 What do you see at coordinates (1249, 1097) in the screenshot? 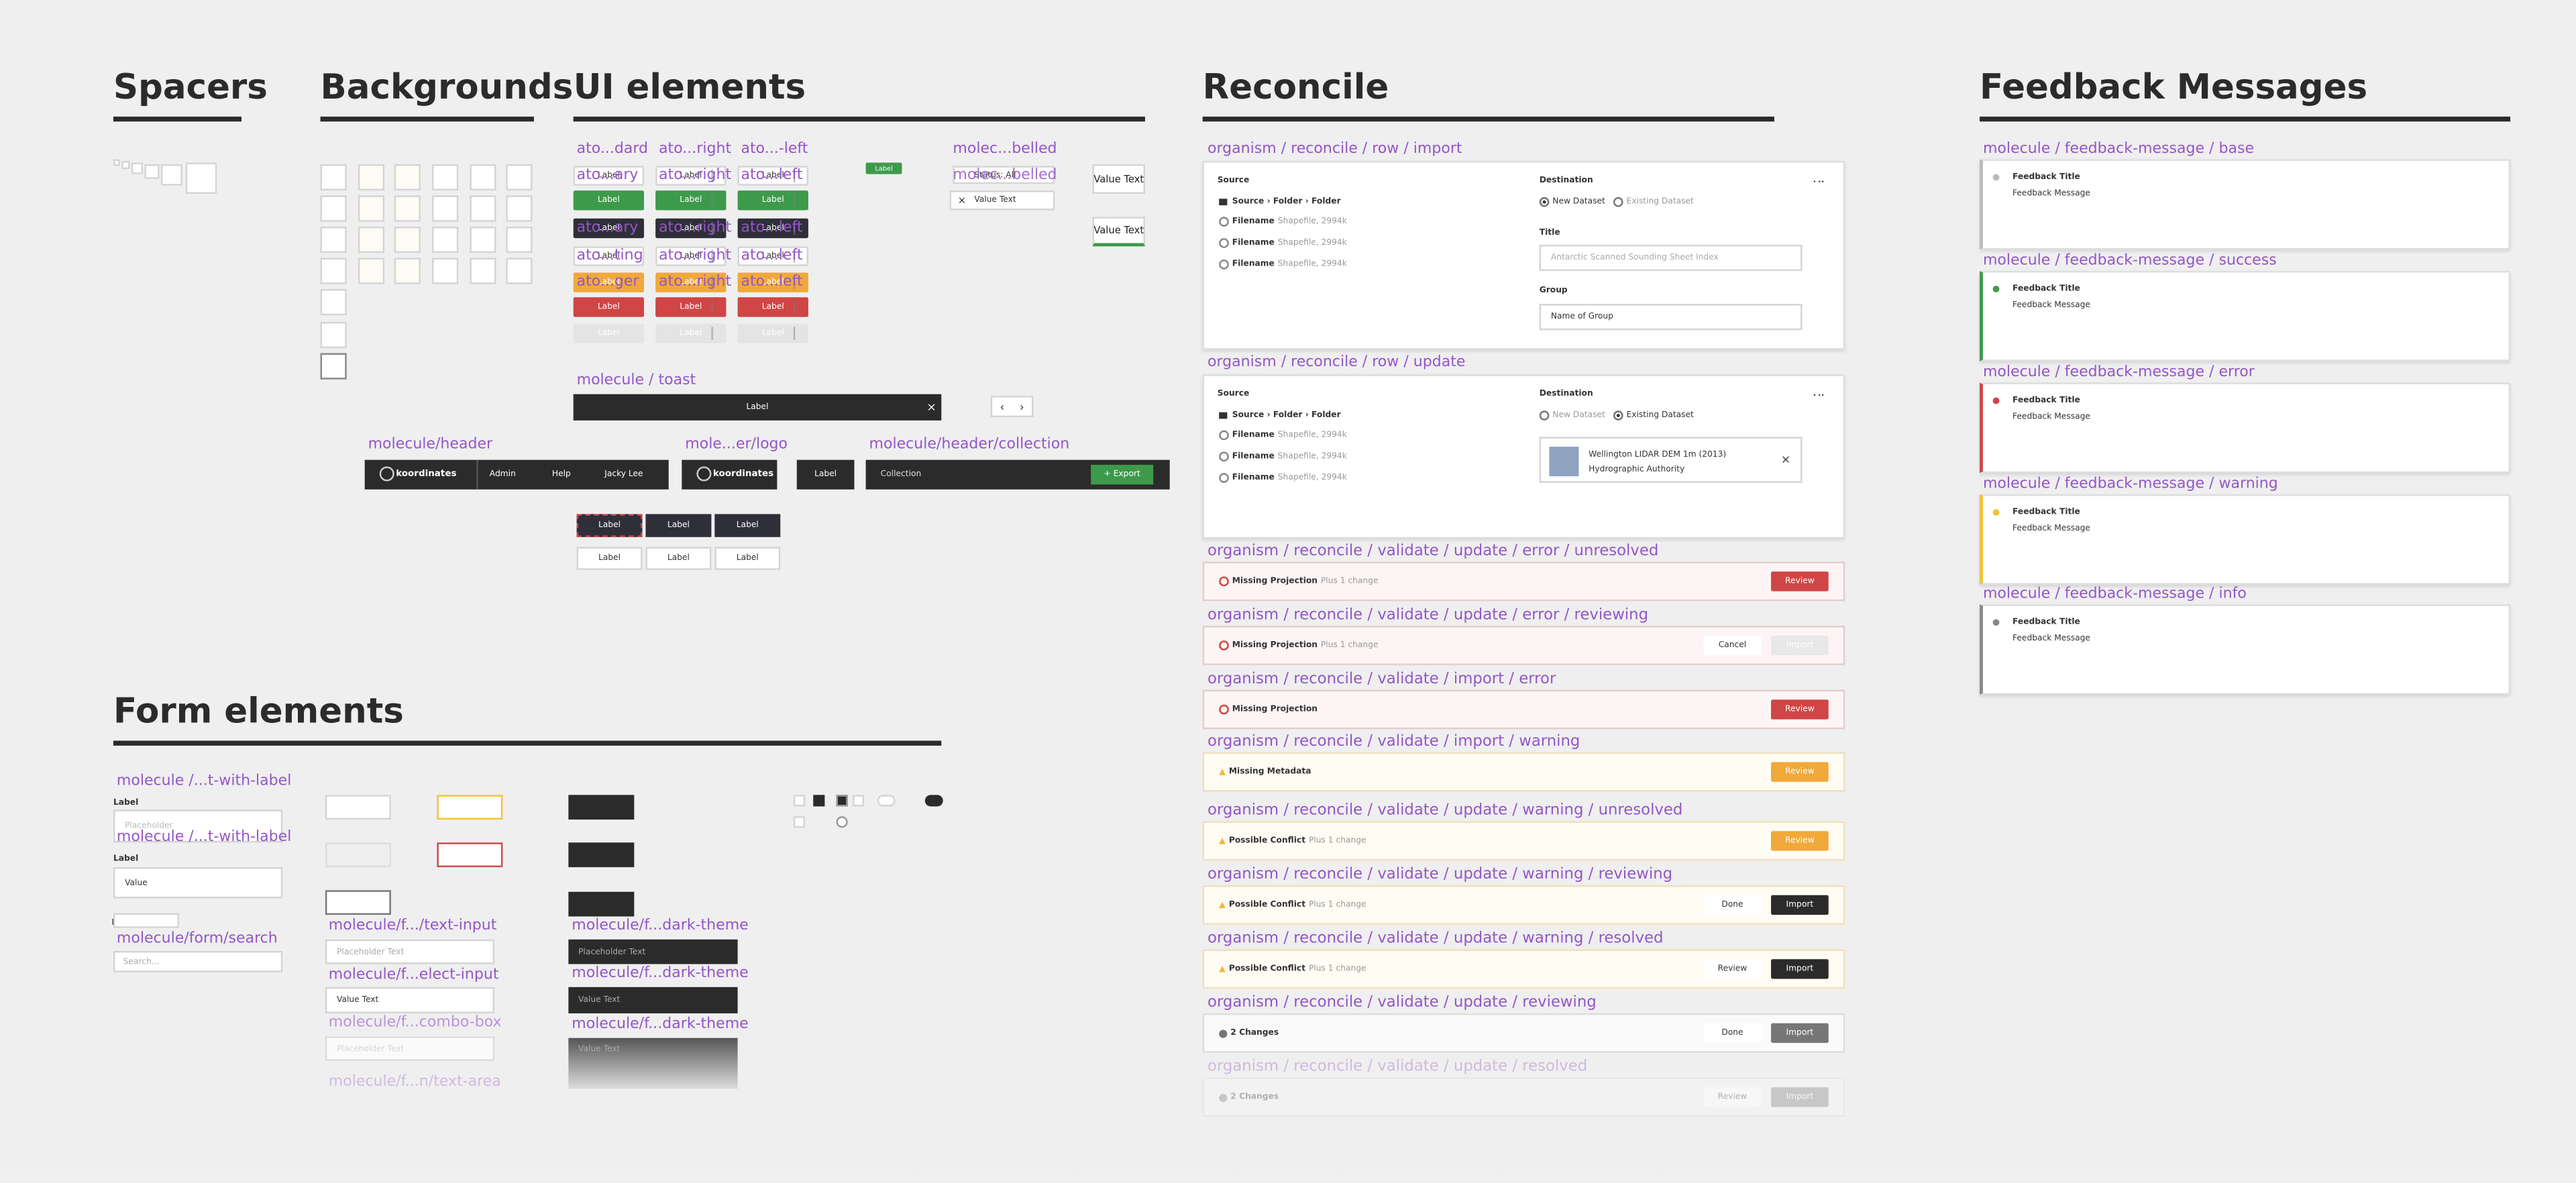
I see `validate-summary: 2 Changes` at bounding box center [1249, 1097].